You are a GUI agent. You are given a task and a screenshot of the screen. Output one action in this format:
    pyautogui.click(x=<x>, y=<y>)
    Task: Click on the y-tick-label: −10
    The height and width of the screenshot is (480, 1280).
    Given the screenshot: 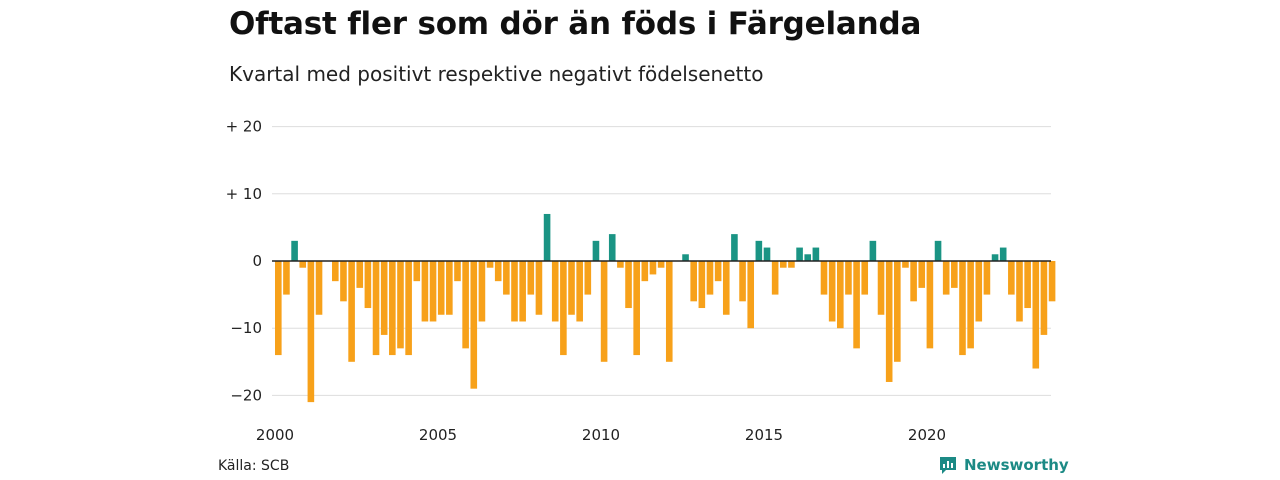 What is the action you would take?
    pyautogui.click(x=246, y=328)
    